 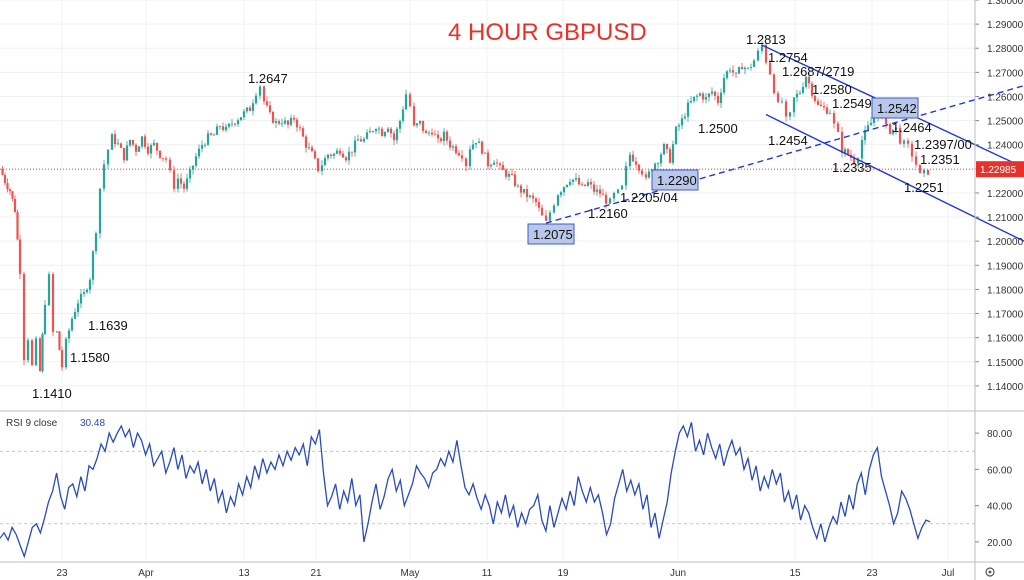 What do you see at coordinates (410, 573) in the screenshot?
I see `time-tick-label: May` at bounding box center [410, 573].